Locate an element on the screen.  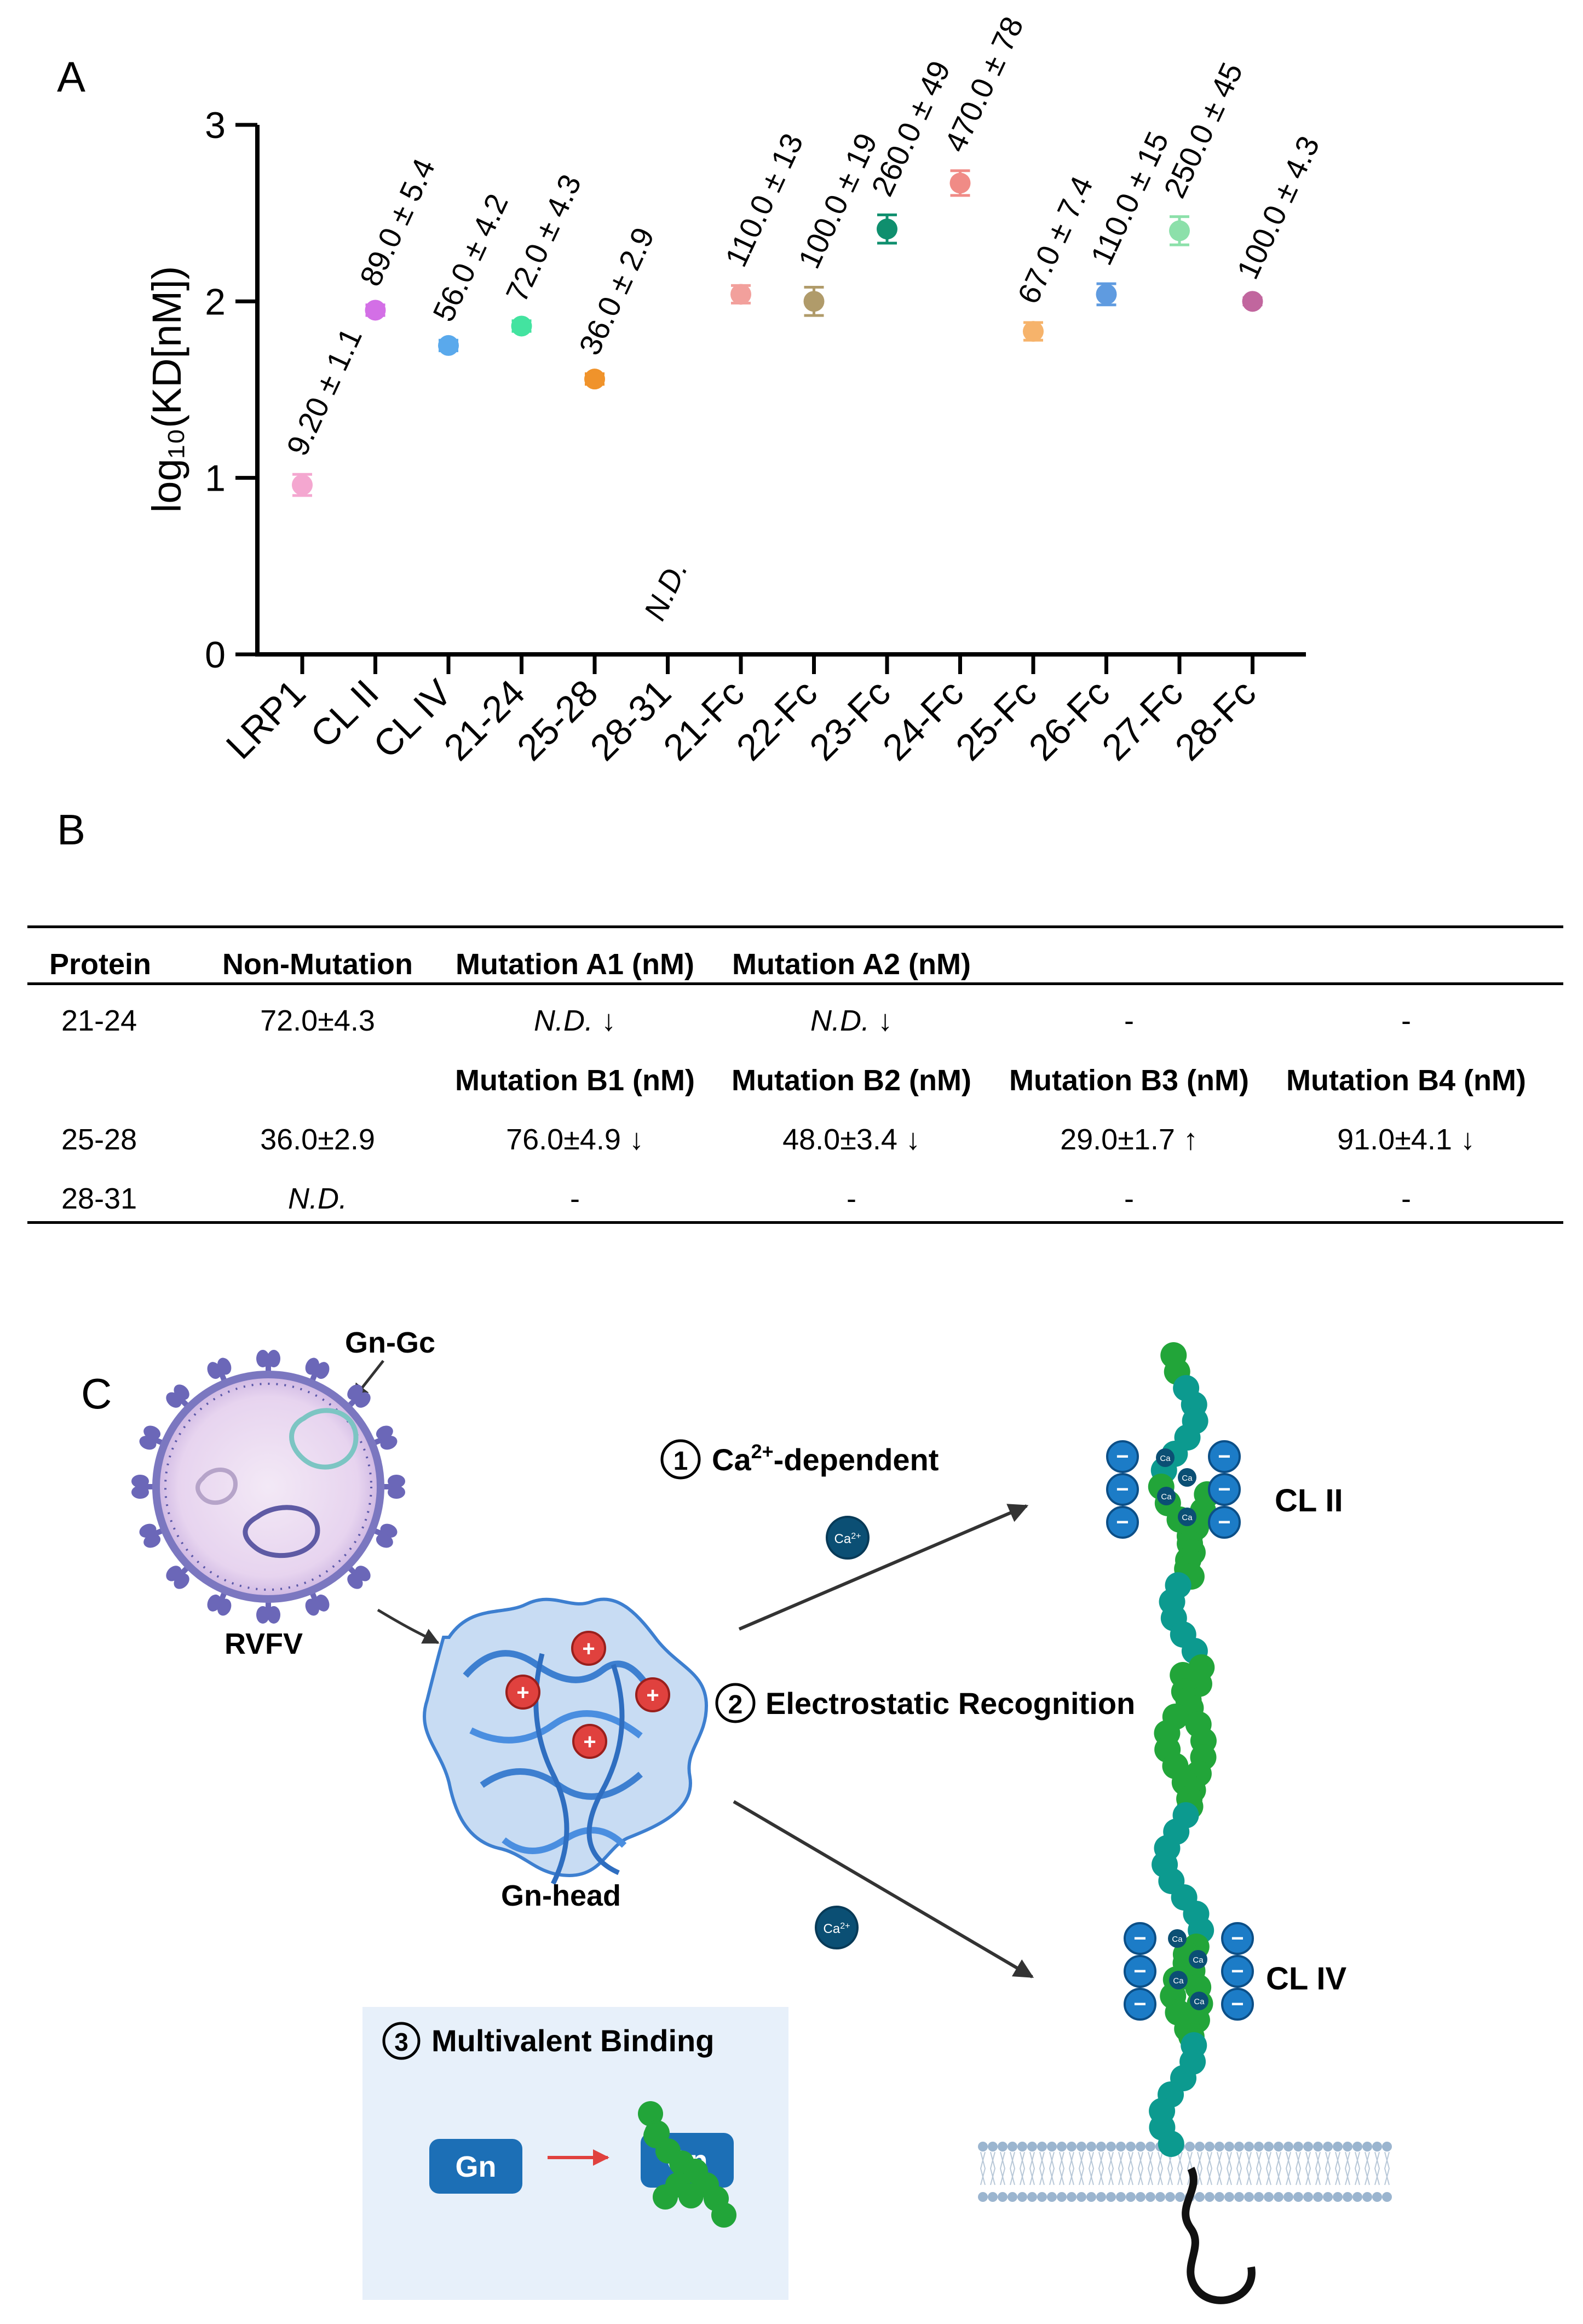
y-axis-label: log₁₀(KD[nM]) is located at coordinates (166, 389).